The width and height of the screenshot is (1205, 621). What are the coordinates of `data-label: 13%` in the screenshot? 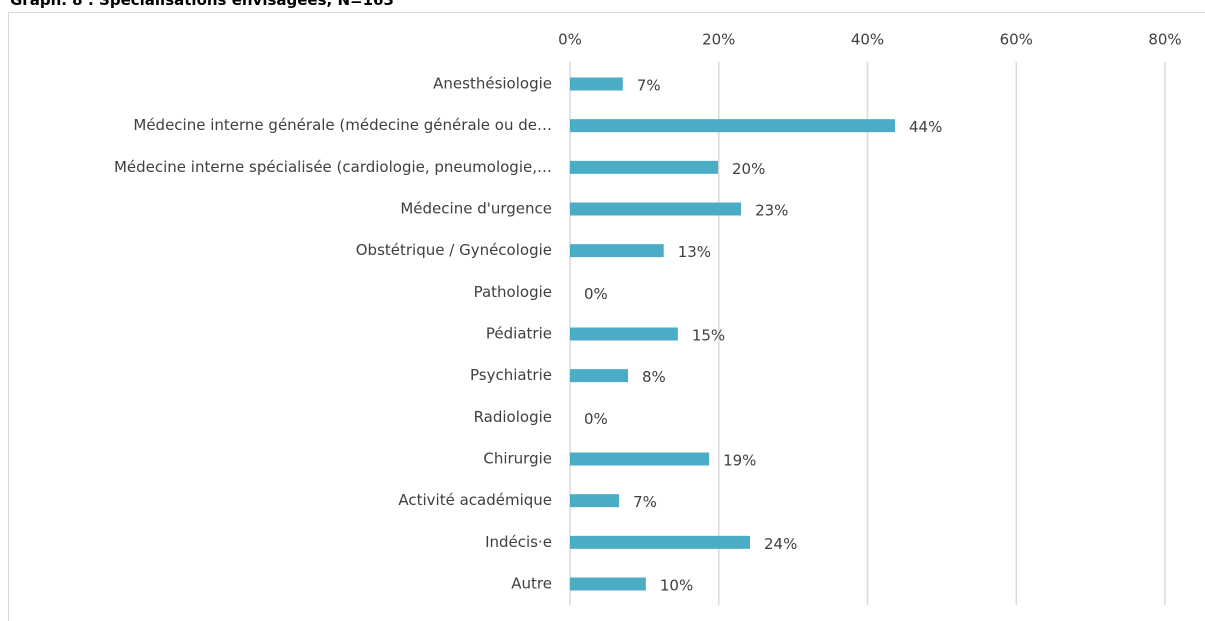 It's located at (694, 252).